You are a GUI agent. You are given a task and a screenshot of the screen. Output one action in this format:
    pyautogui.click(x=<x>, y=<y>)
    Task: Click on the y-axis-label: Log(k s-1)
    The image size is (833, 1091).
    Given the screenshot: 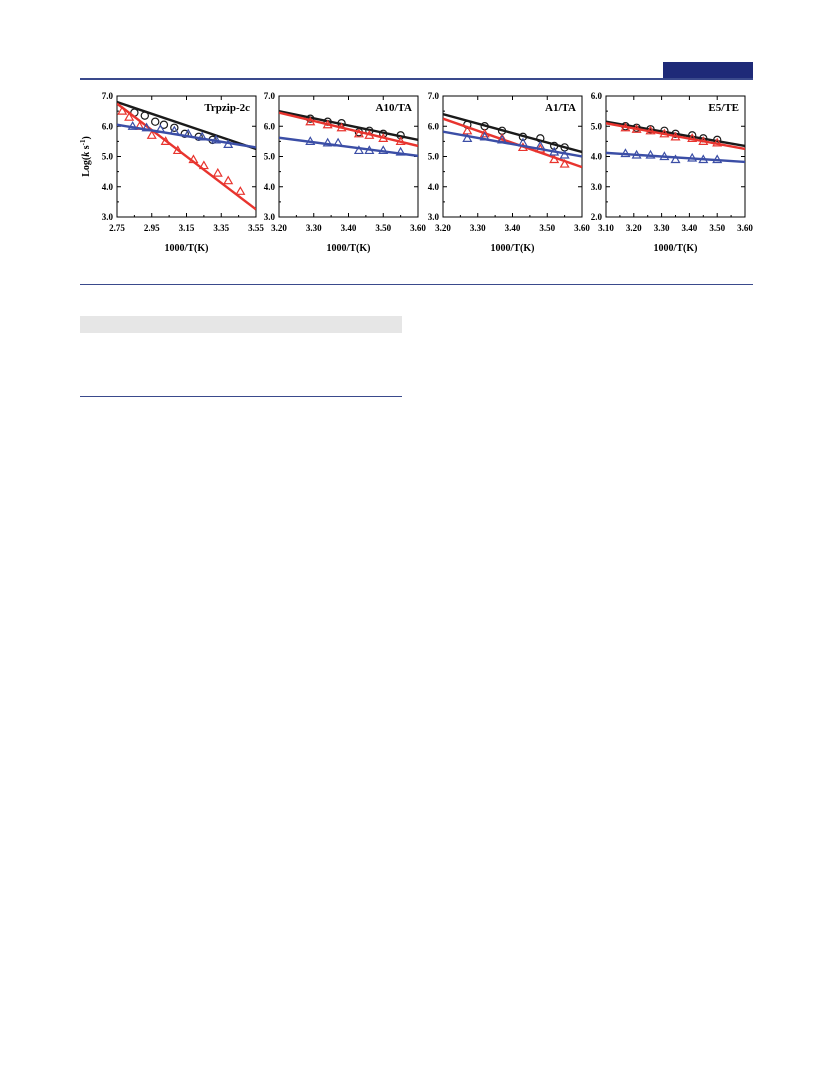 What is the action you would take?
    pyautogui.click(x=85, y=156)
    